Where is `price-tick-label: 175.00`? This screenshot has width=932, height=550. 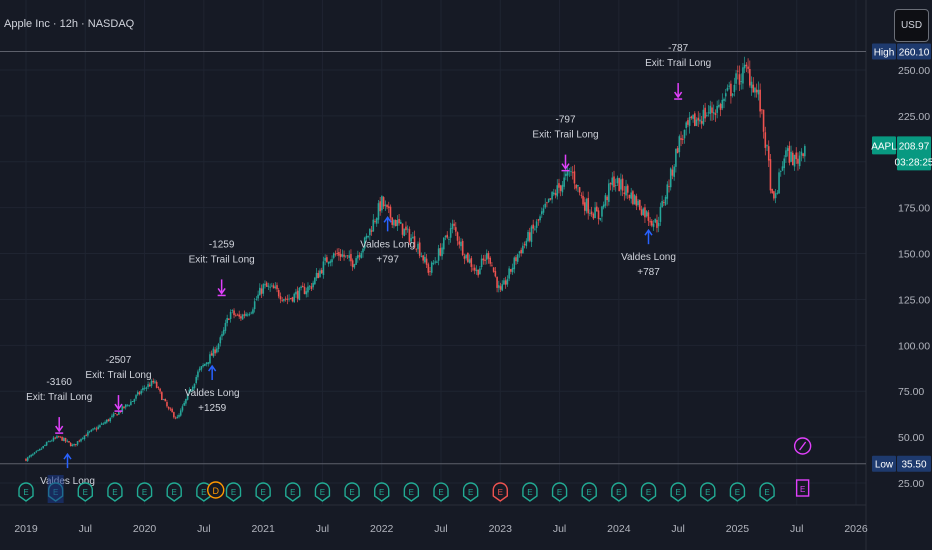
price-tick-label: 175.00 is located at coordinates (914, 209).